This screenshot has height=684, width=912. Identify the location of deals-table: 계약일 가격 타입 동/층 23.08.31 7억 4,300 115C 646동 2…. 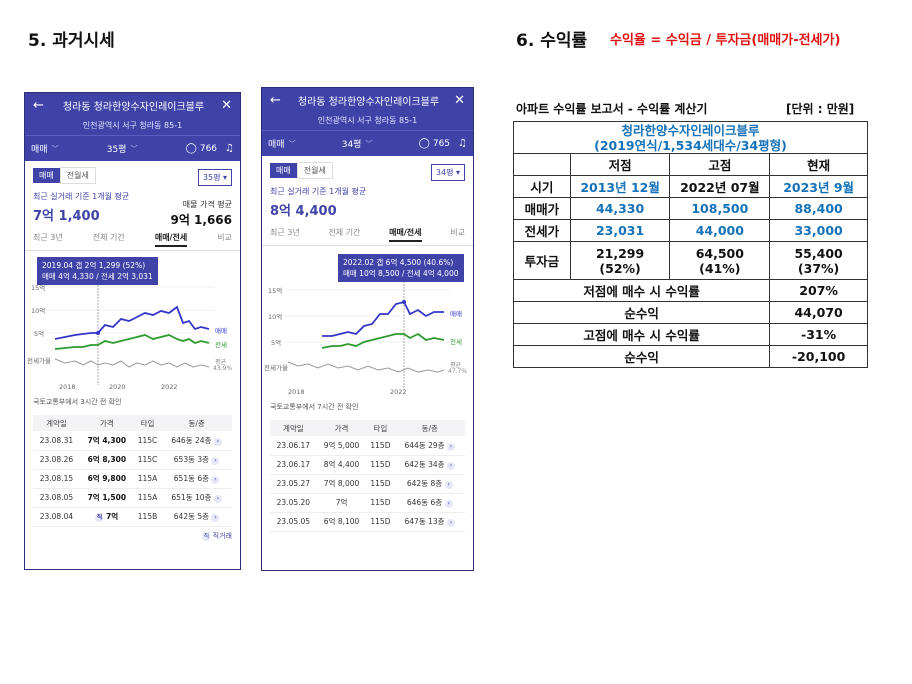
(132, 471).